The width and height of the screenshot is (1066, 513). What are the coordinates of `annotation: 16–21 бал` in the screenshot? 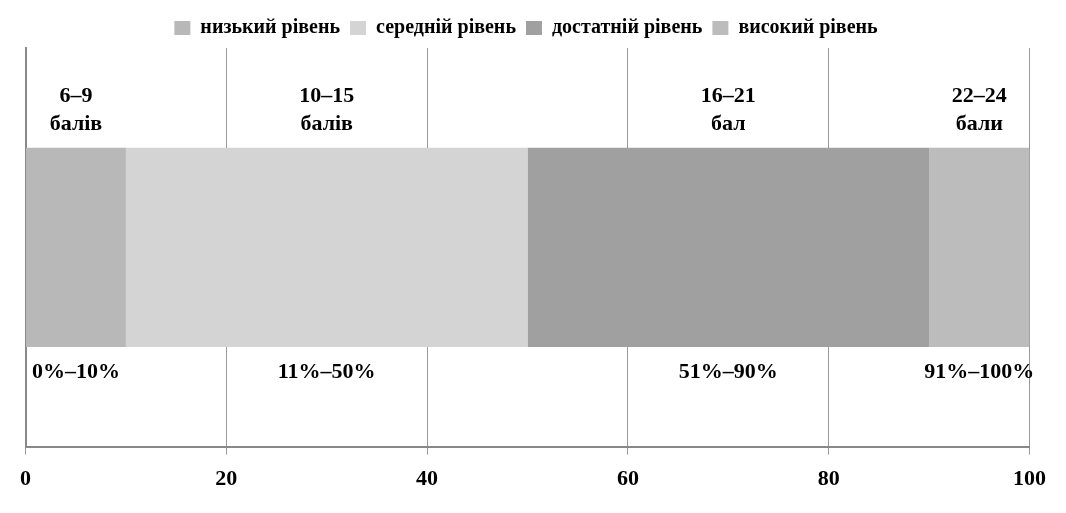 It's located at (728, 109).